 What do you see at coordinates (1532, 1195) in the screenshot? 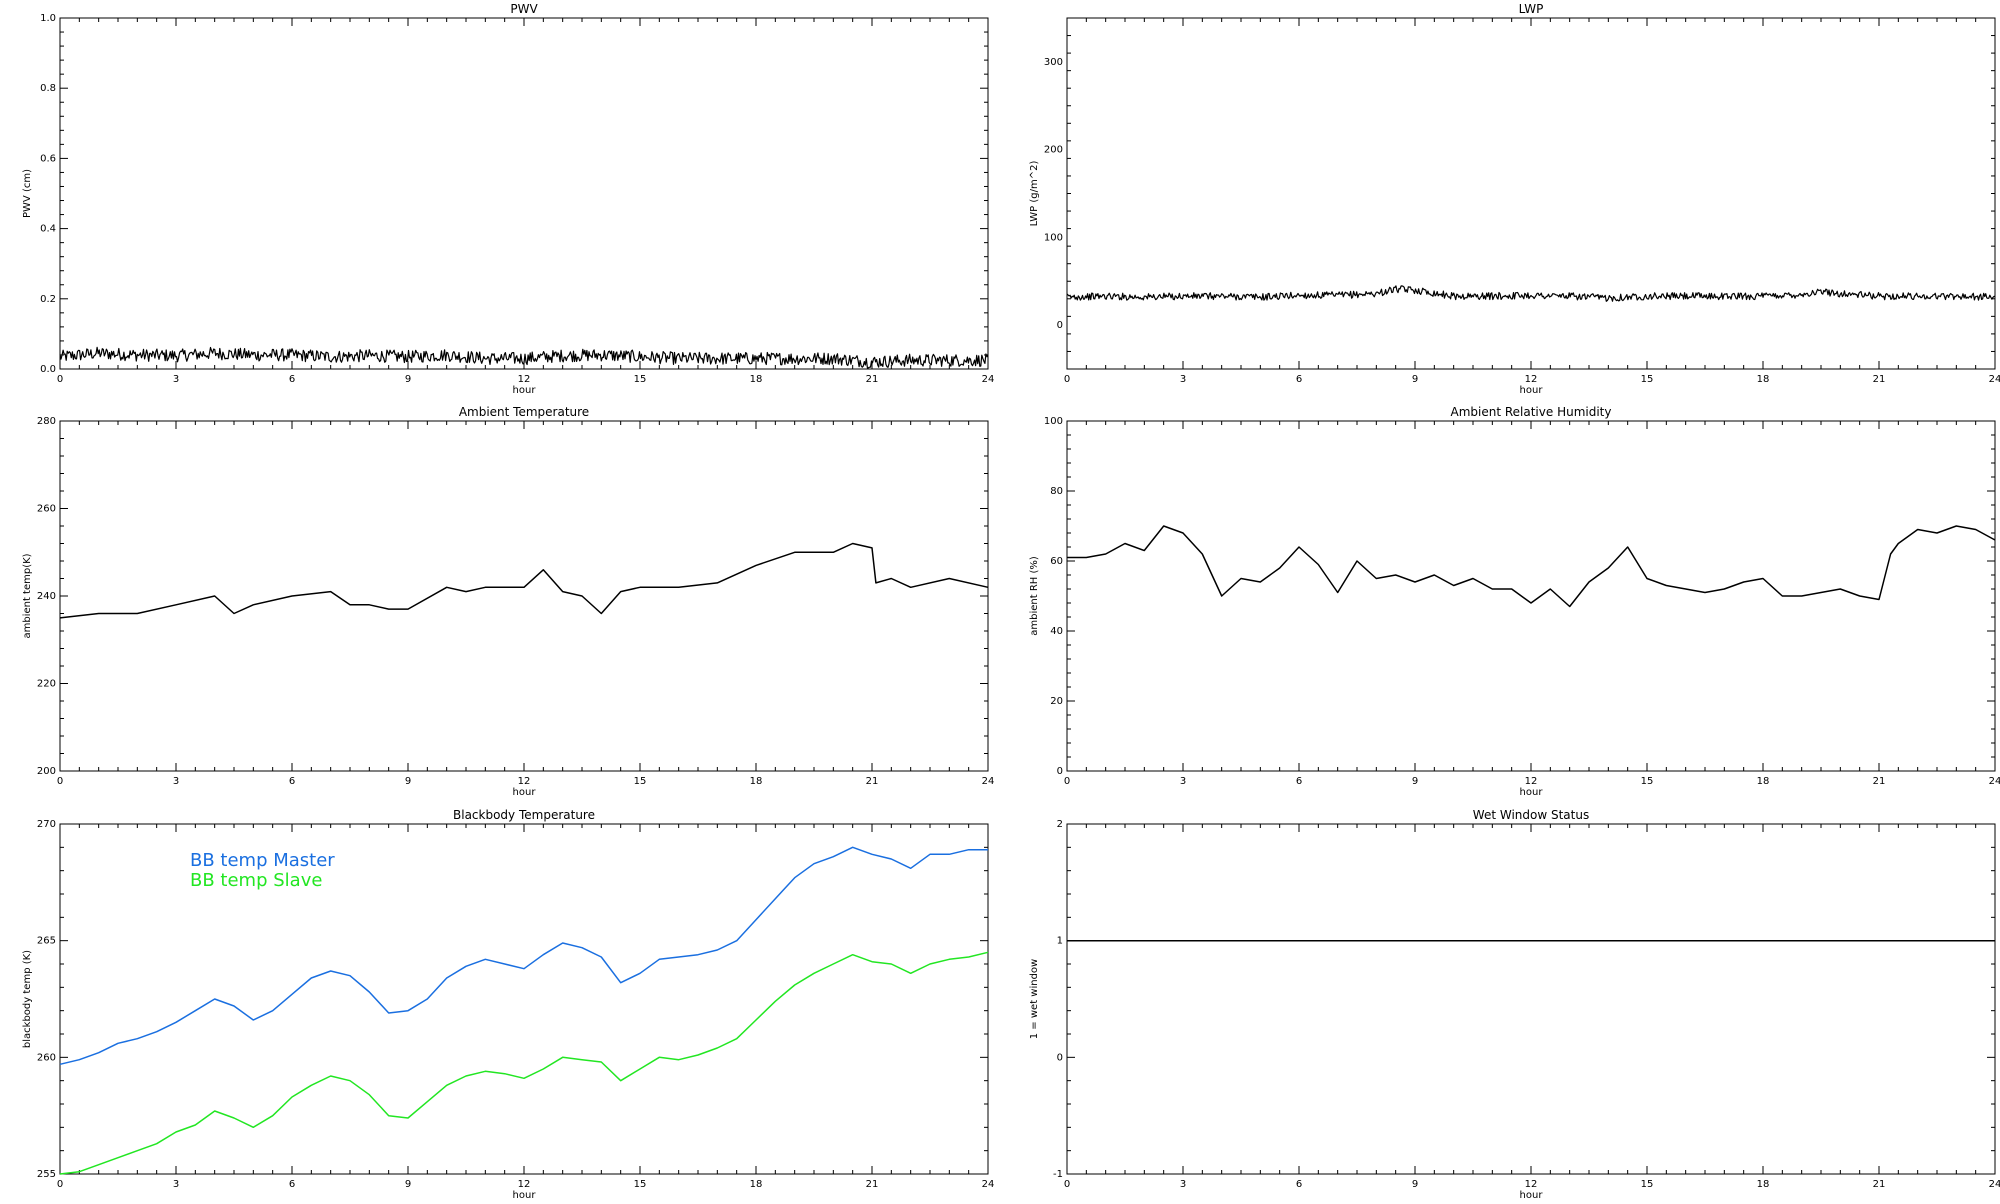
I see `wet-window-x-axis-label: hour` at bounding box center [1532, 1195].